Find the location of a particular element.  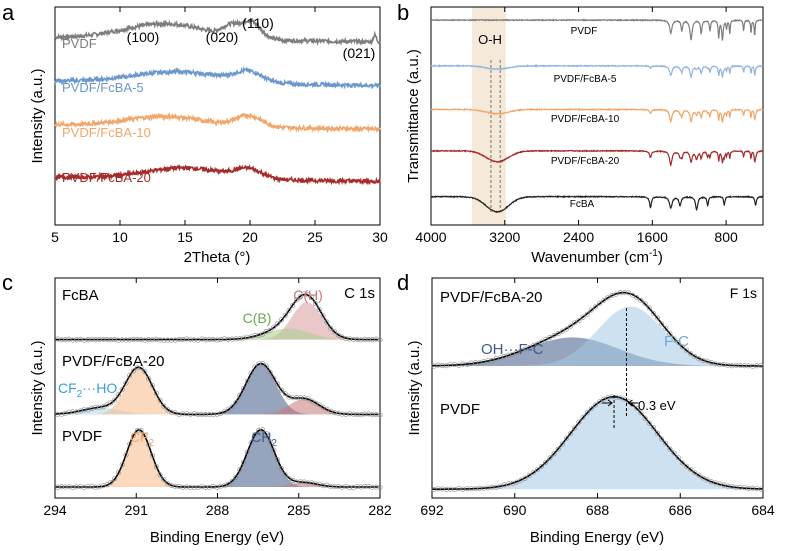

panel-b-band-label: O-H is located at coordinates (490, 39).